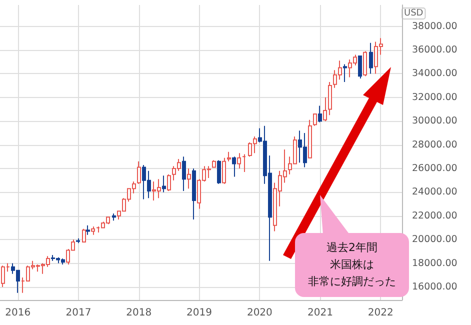 The width and height of the screenshot is (471, 325). Describe the element at coordinates (381, 313) in the screenshot. I see `x-tick-label: 2022` at that location.